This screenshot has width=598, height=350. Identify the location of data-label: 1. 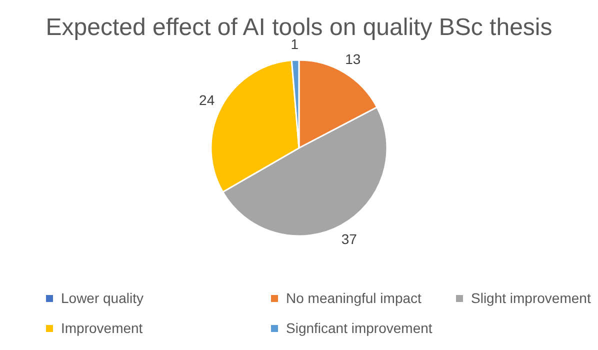
(294, 44).